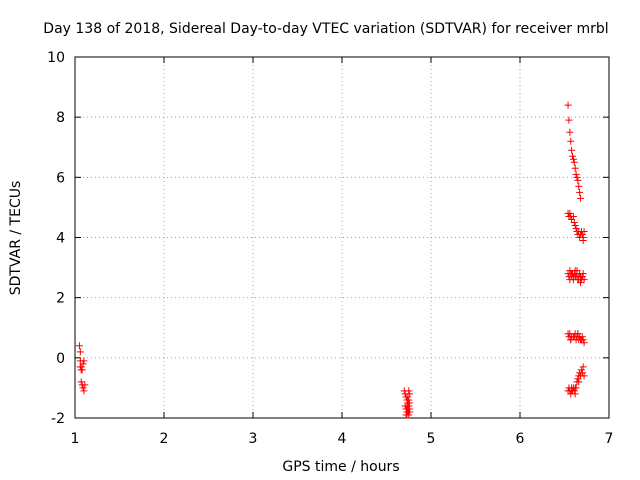 This screenshot has width=640, height=480. I want to click on x-tick-label: 7, so click(609, 439).